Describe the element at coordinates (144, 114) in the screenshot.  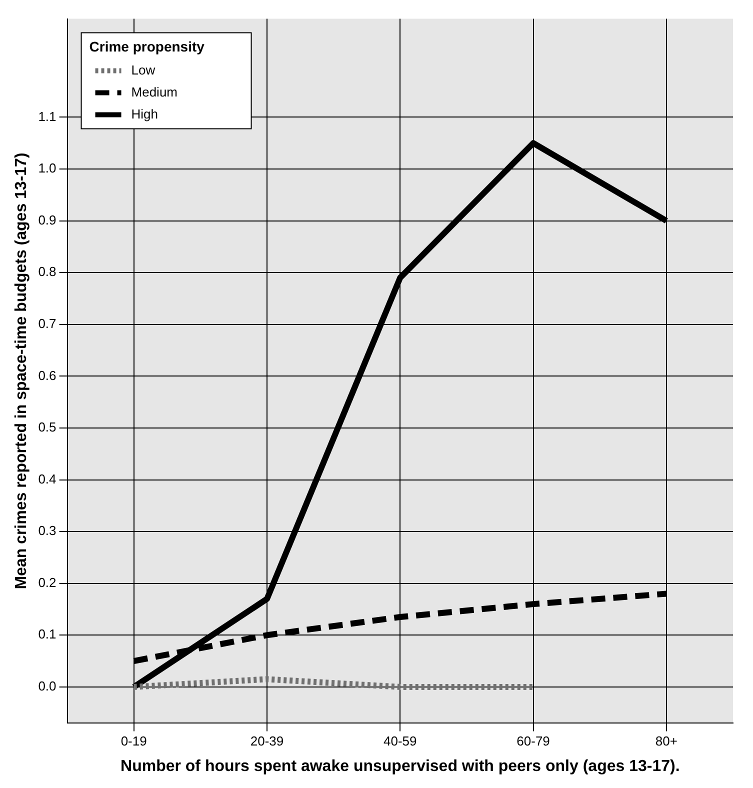
I see `legend-label: High` at that location.